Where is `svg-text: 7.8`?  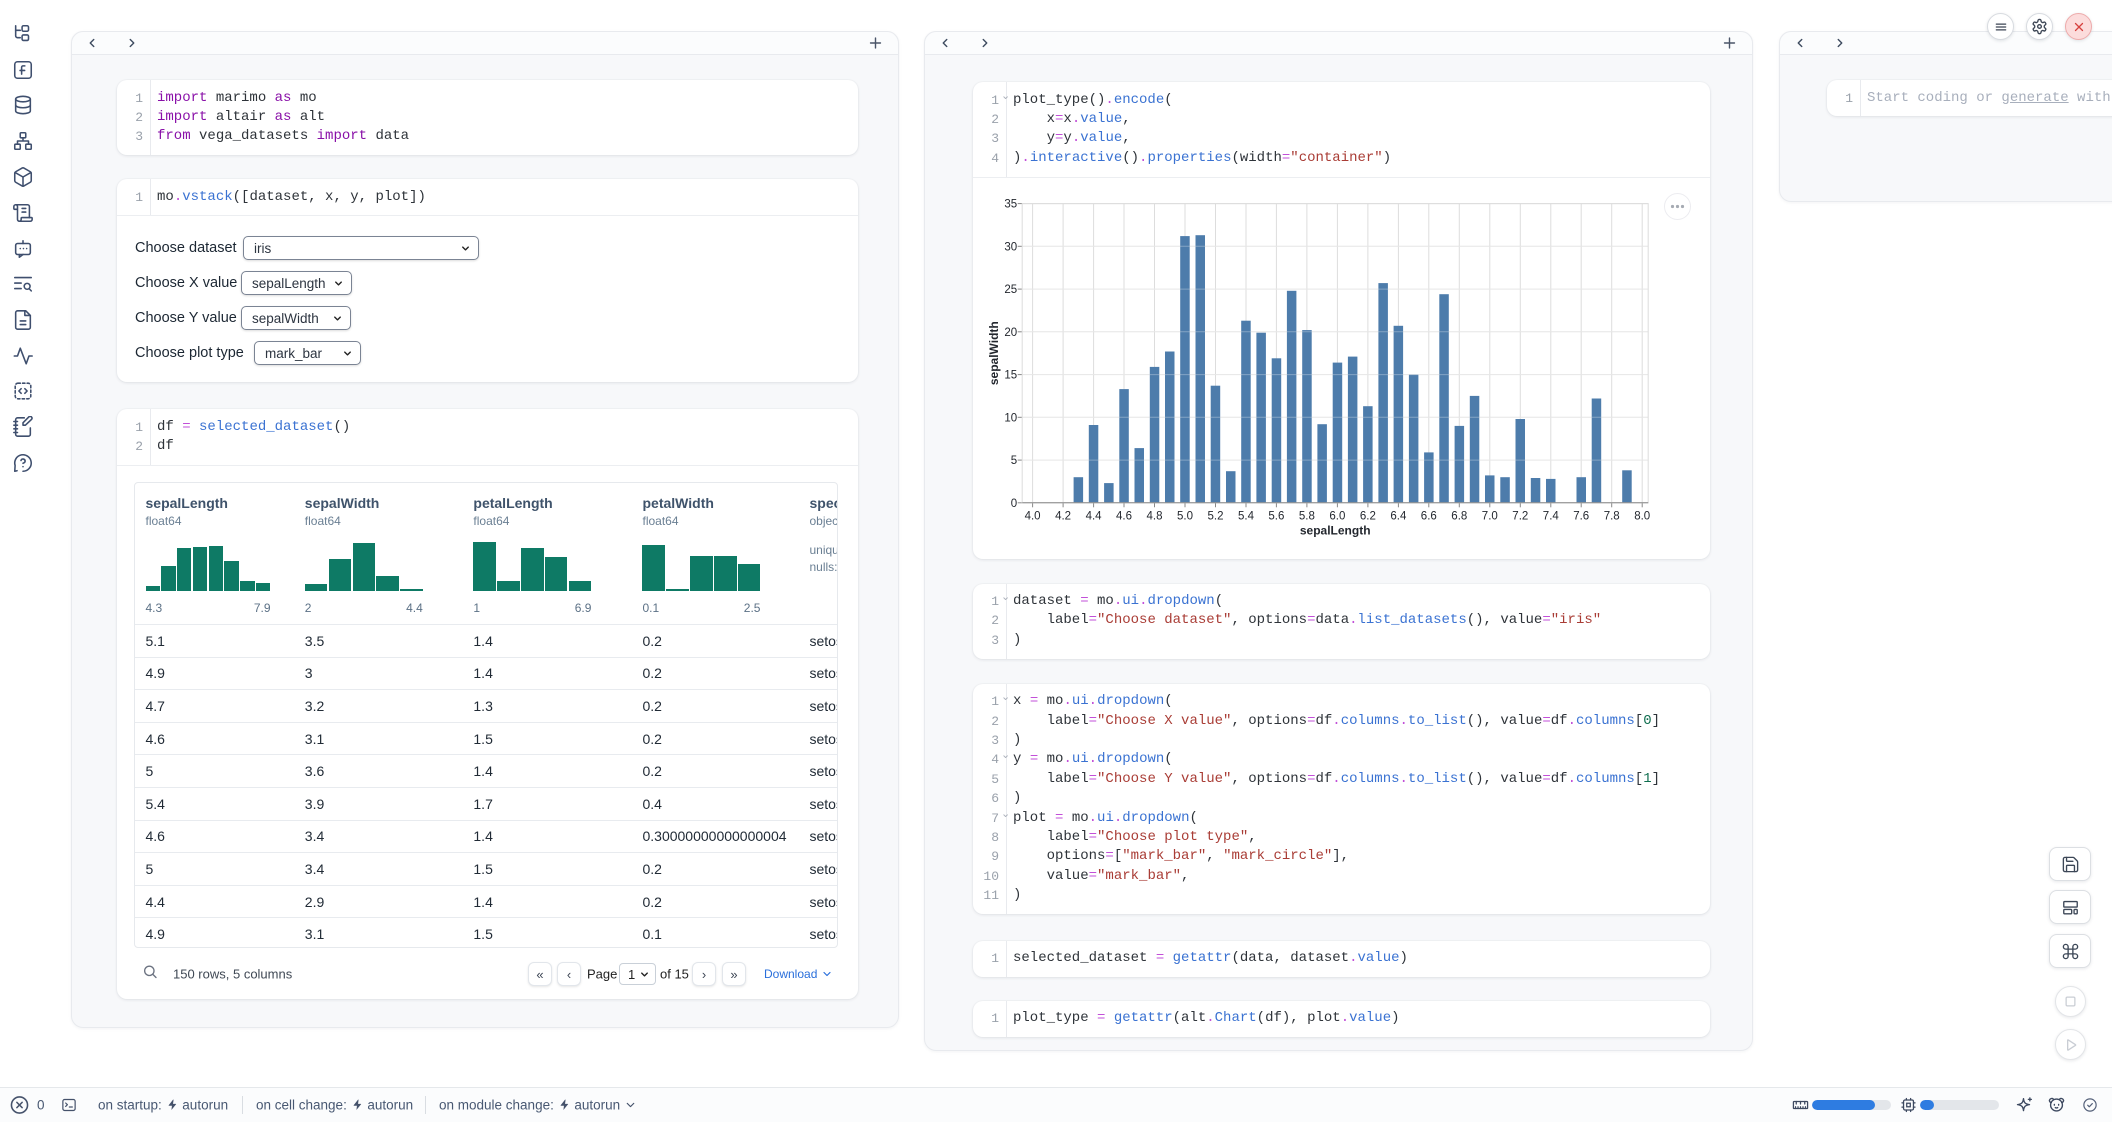
svg-text: 7.8 is located at coordinates (1612, 516).